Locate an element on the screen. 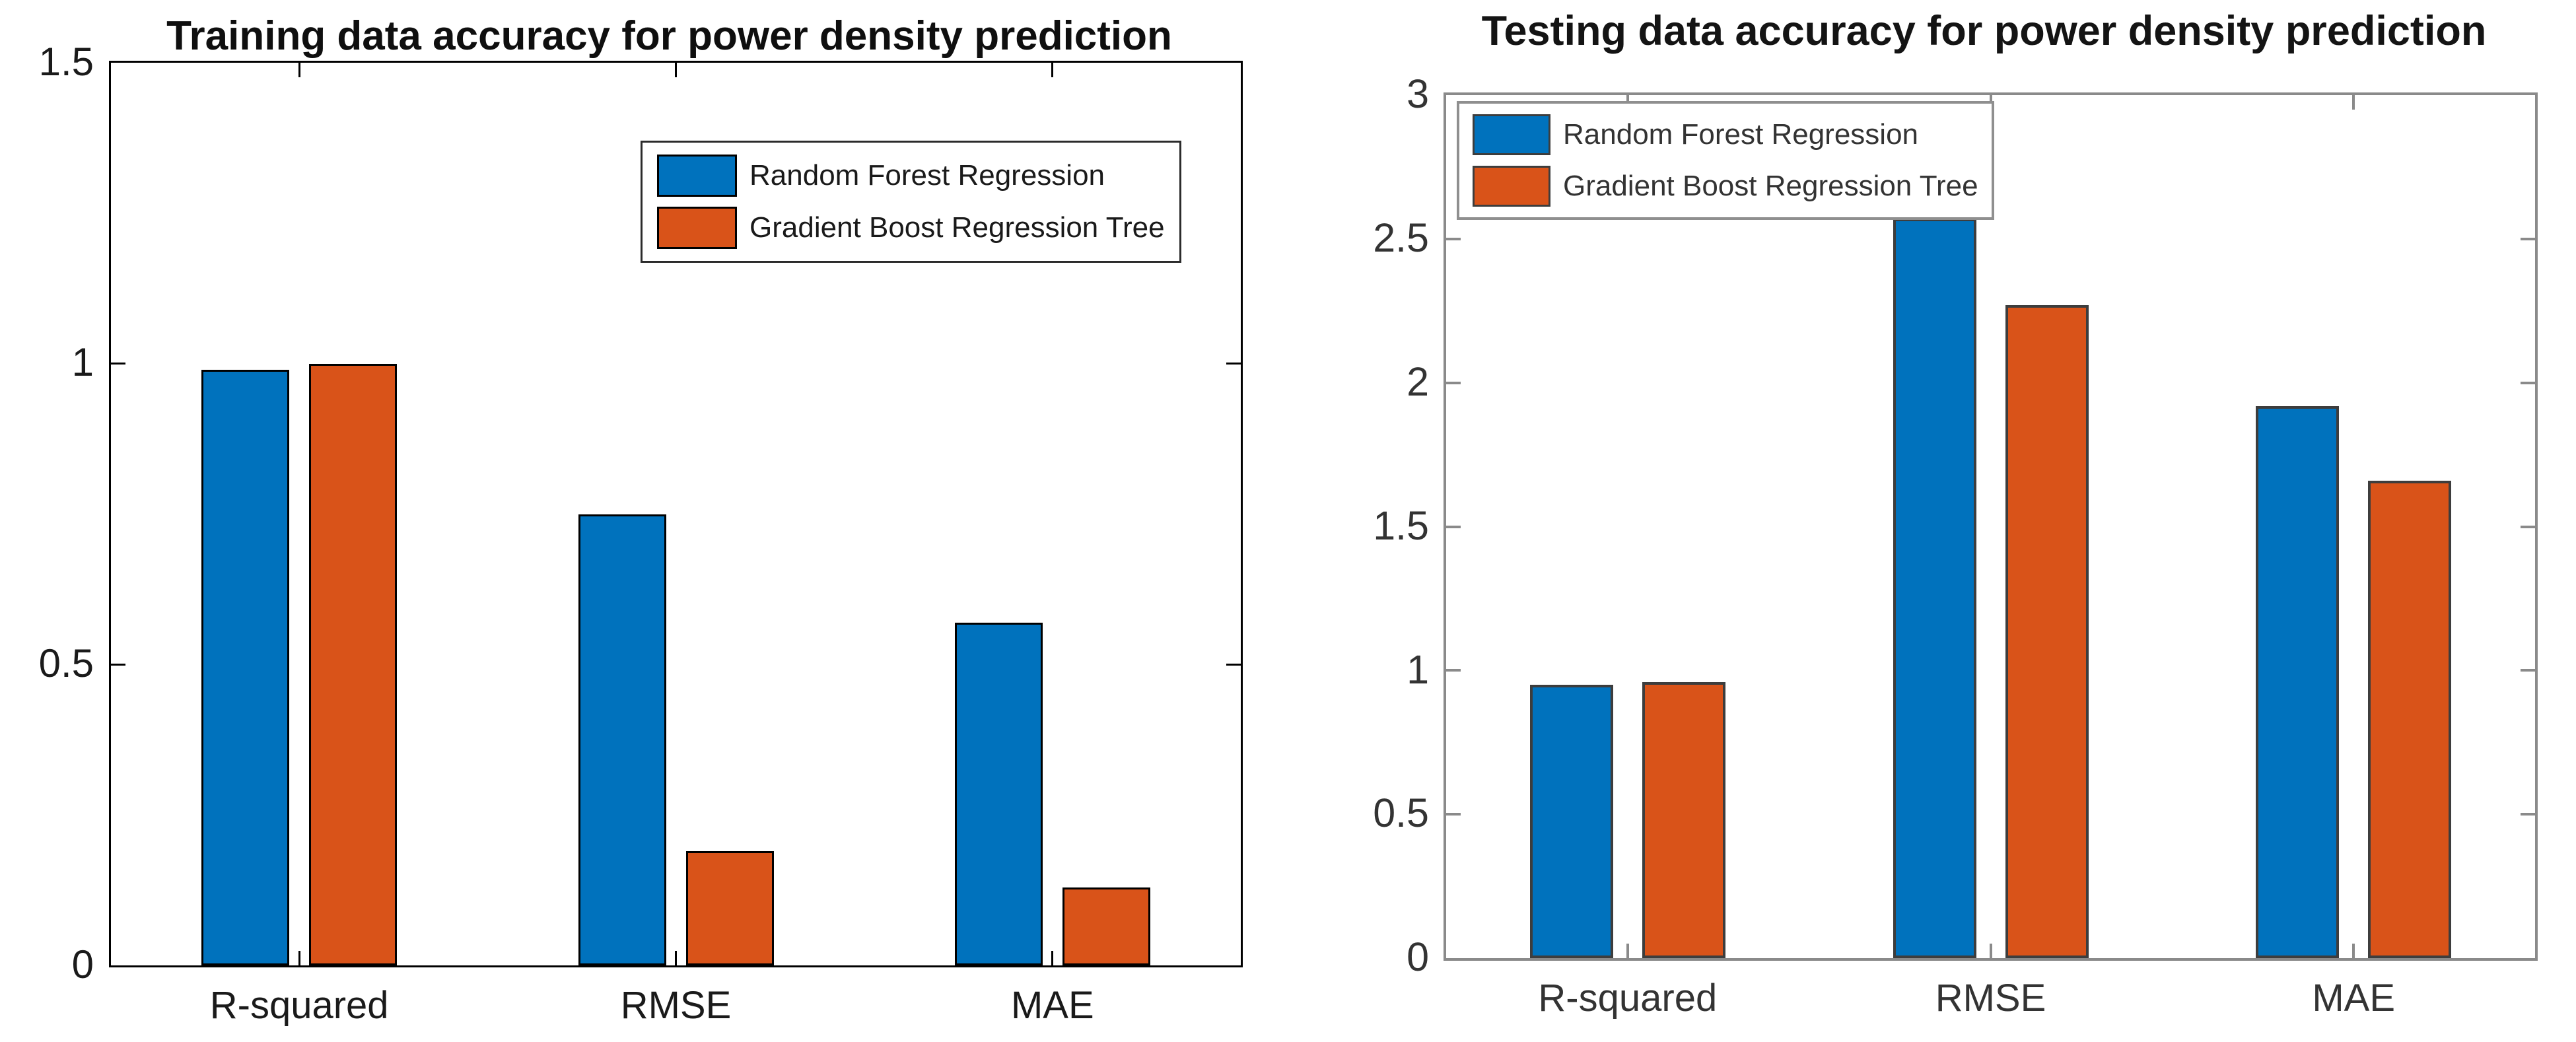 The image size is (2576, 1042). bar-training-rmse-gradient-boost-regression-tree is located at coordinates (730, 908).